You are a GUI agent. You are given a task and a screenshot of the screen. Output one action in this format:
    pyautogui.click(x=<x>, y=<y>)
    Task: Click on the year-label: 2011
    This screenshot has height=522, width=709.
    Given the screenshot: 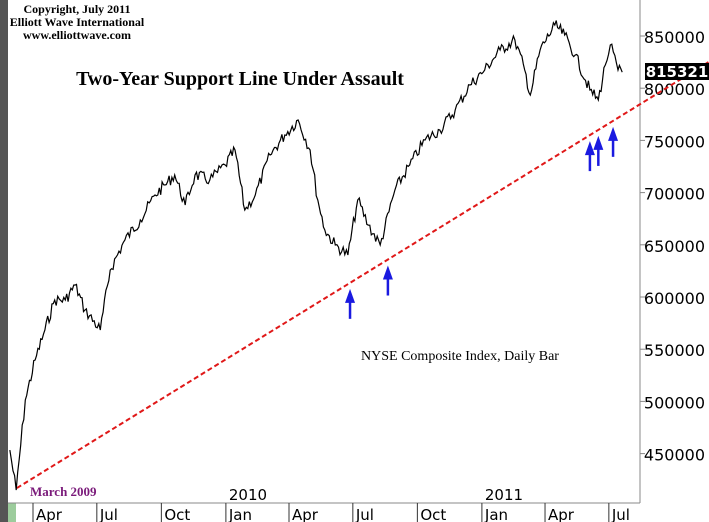 What is the action you would take?
    pyautogui.click(x=504, y=495)
    